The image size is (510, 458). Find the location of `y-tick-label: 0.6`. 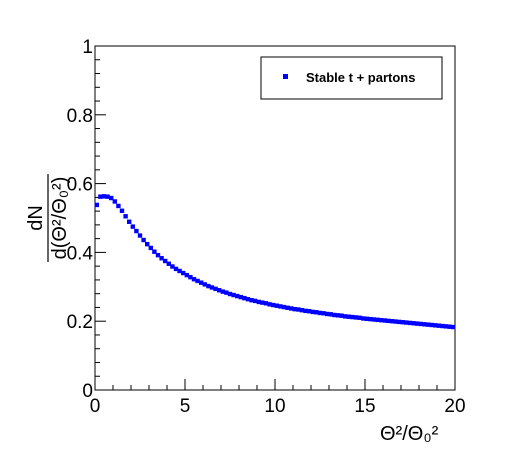

y-tick-label: 0.6 is located at coordinates (80, 185).